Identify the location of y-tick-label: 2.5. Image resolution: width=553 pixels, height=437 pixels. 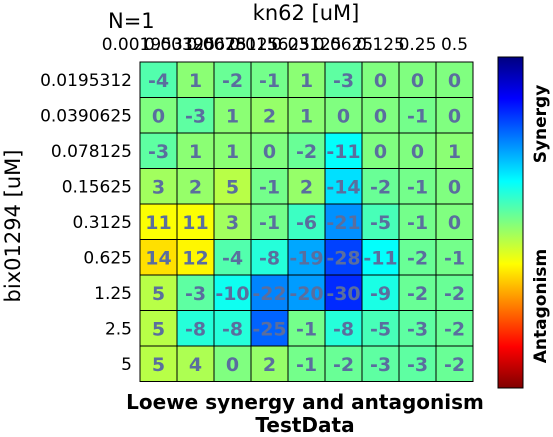
(118, 329).